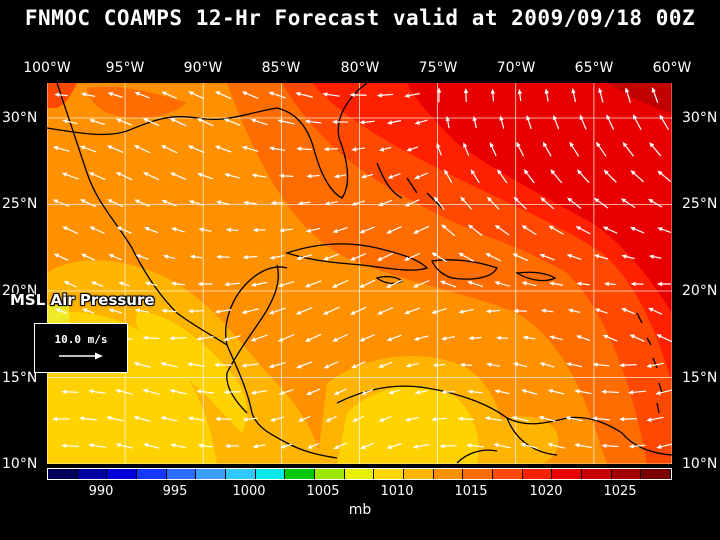  Describe the element at coordinates (175, 491) in the screenshot. I see `colorbar-tick-label: 995` at that location.